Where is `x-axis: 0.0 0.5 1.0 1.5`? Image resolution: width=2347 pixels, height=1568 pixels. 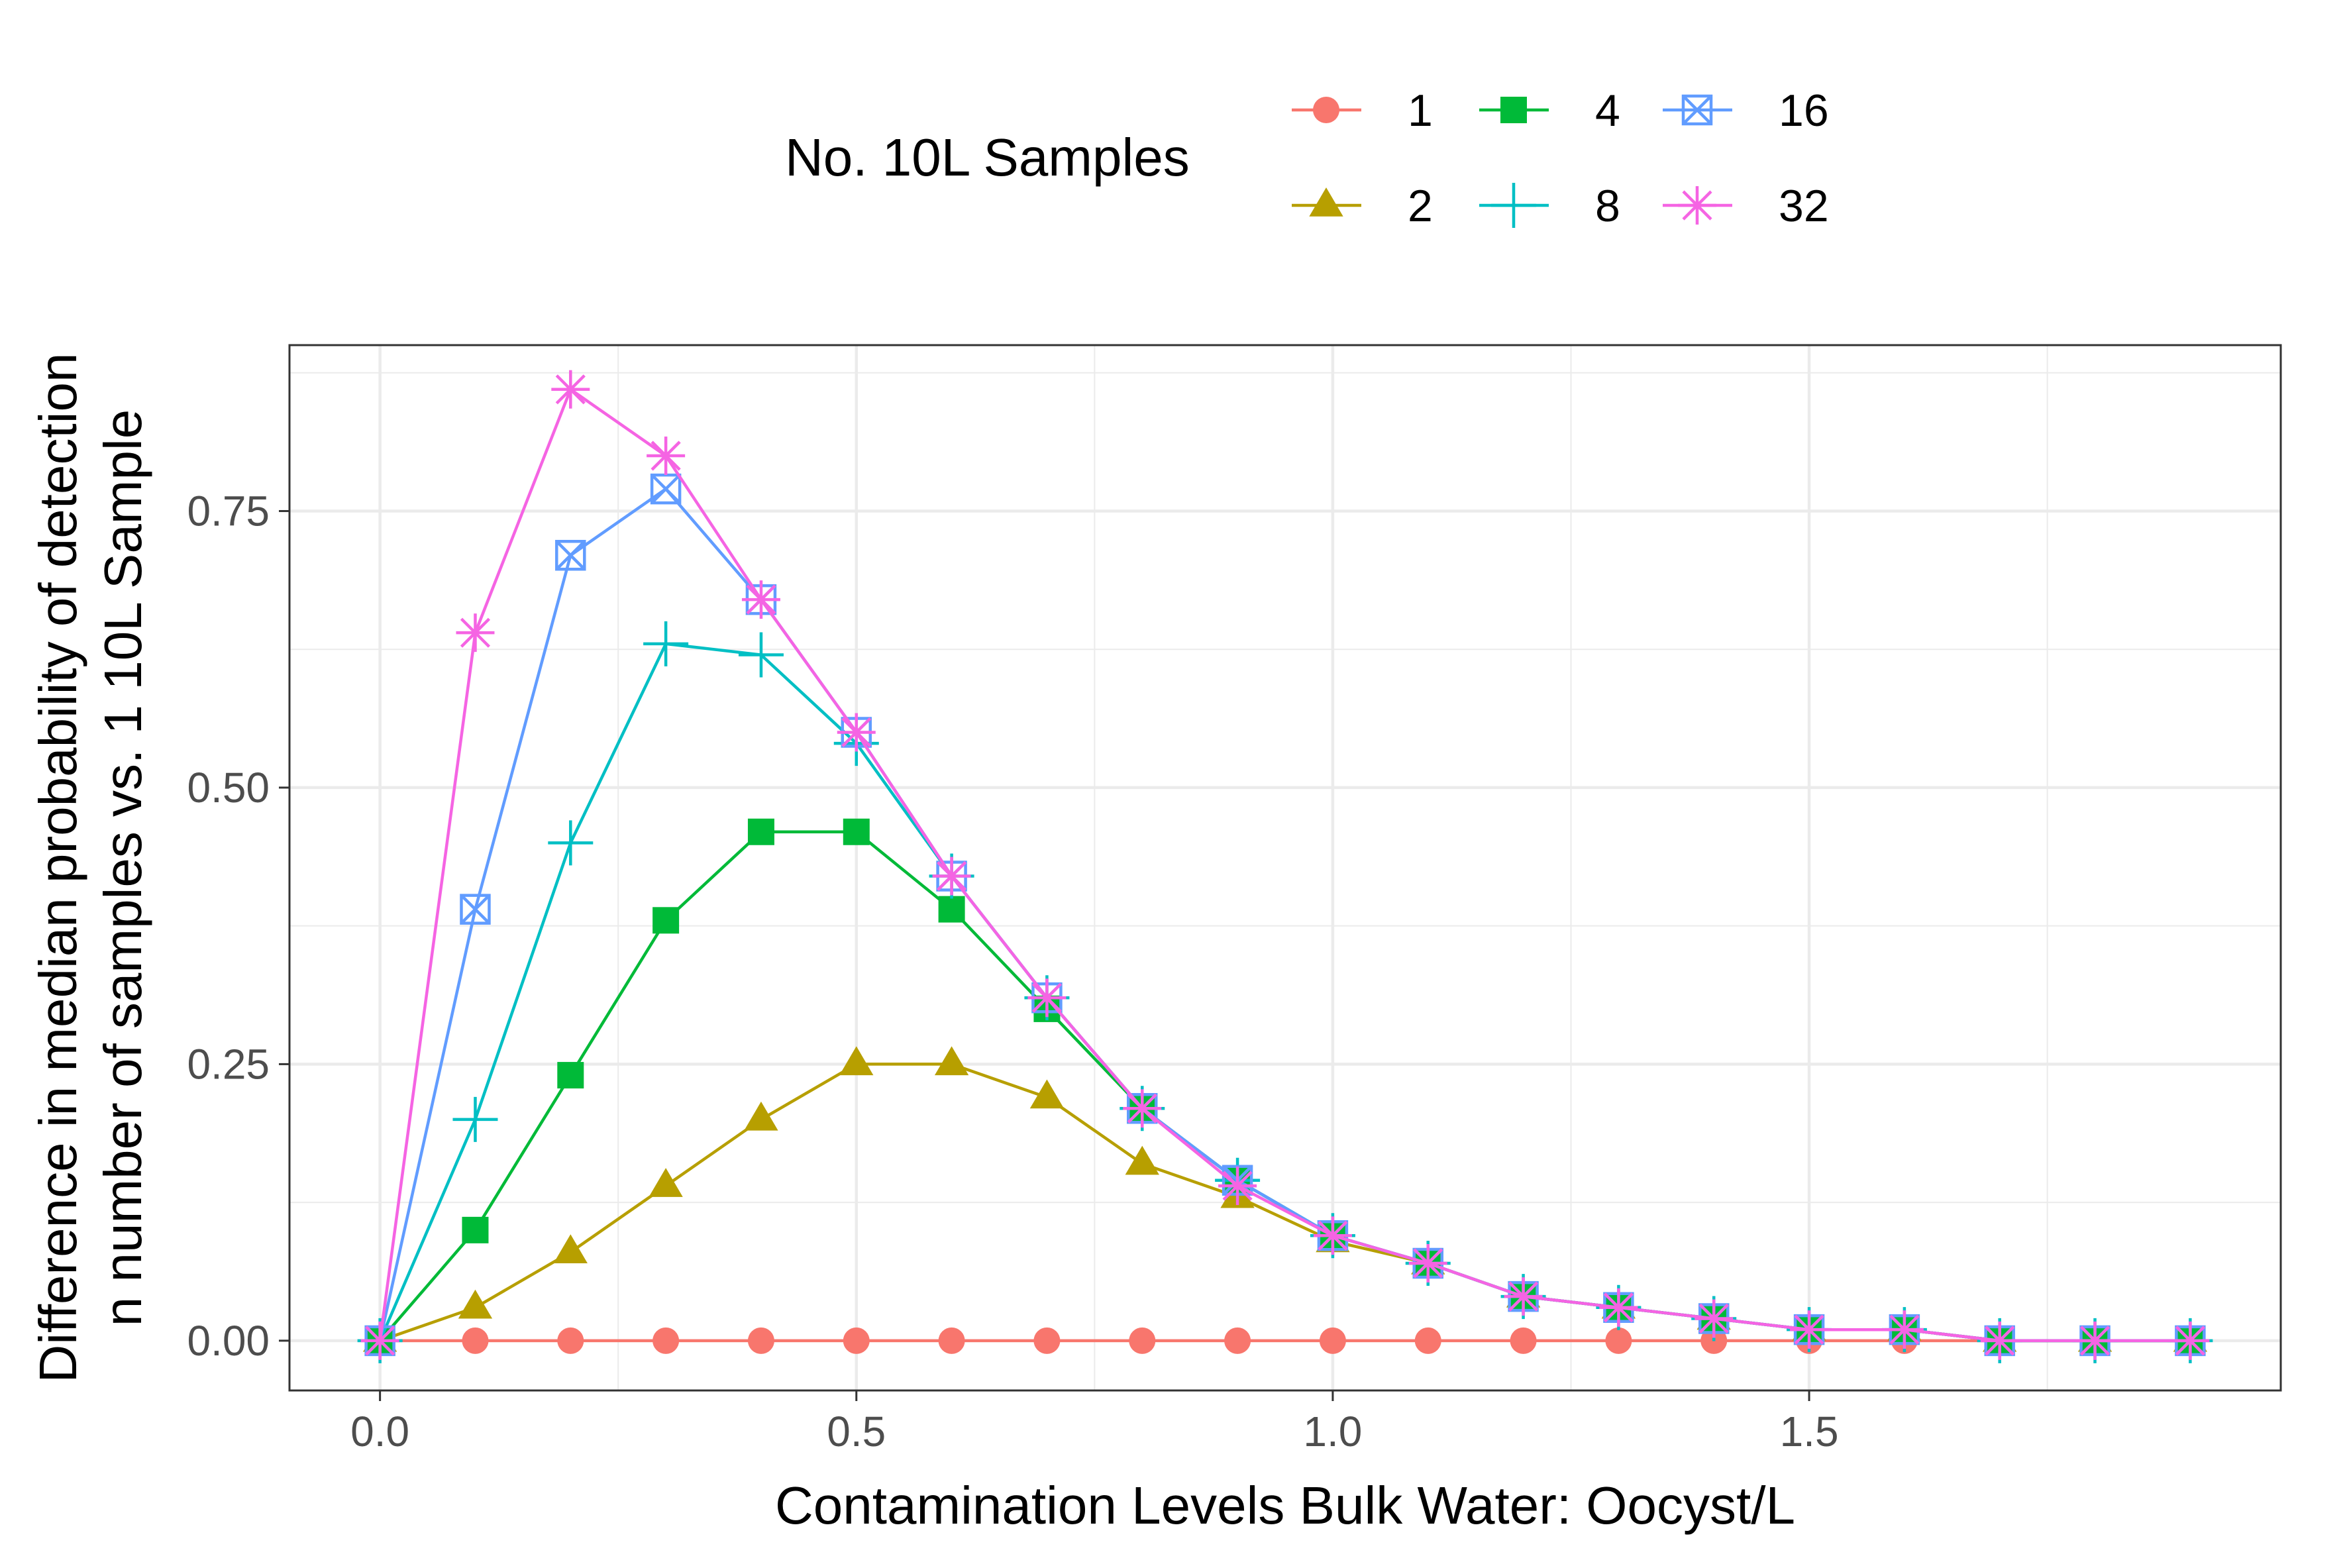 x-axis: 0.0 0.5 1.0 1.5 is located at coordinates (1094, 1423).